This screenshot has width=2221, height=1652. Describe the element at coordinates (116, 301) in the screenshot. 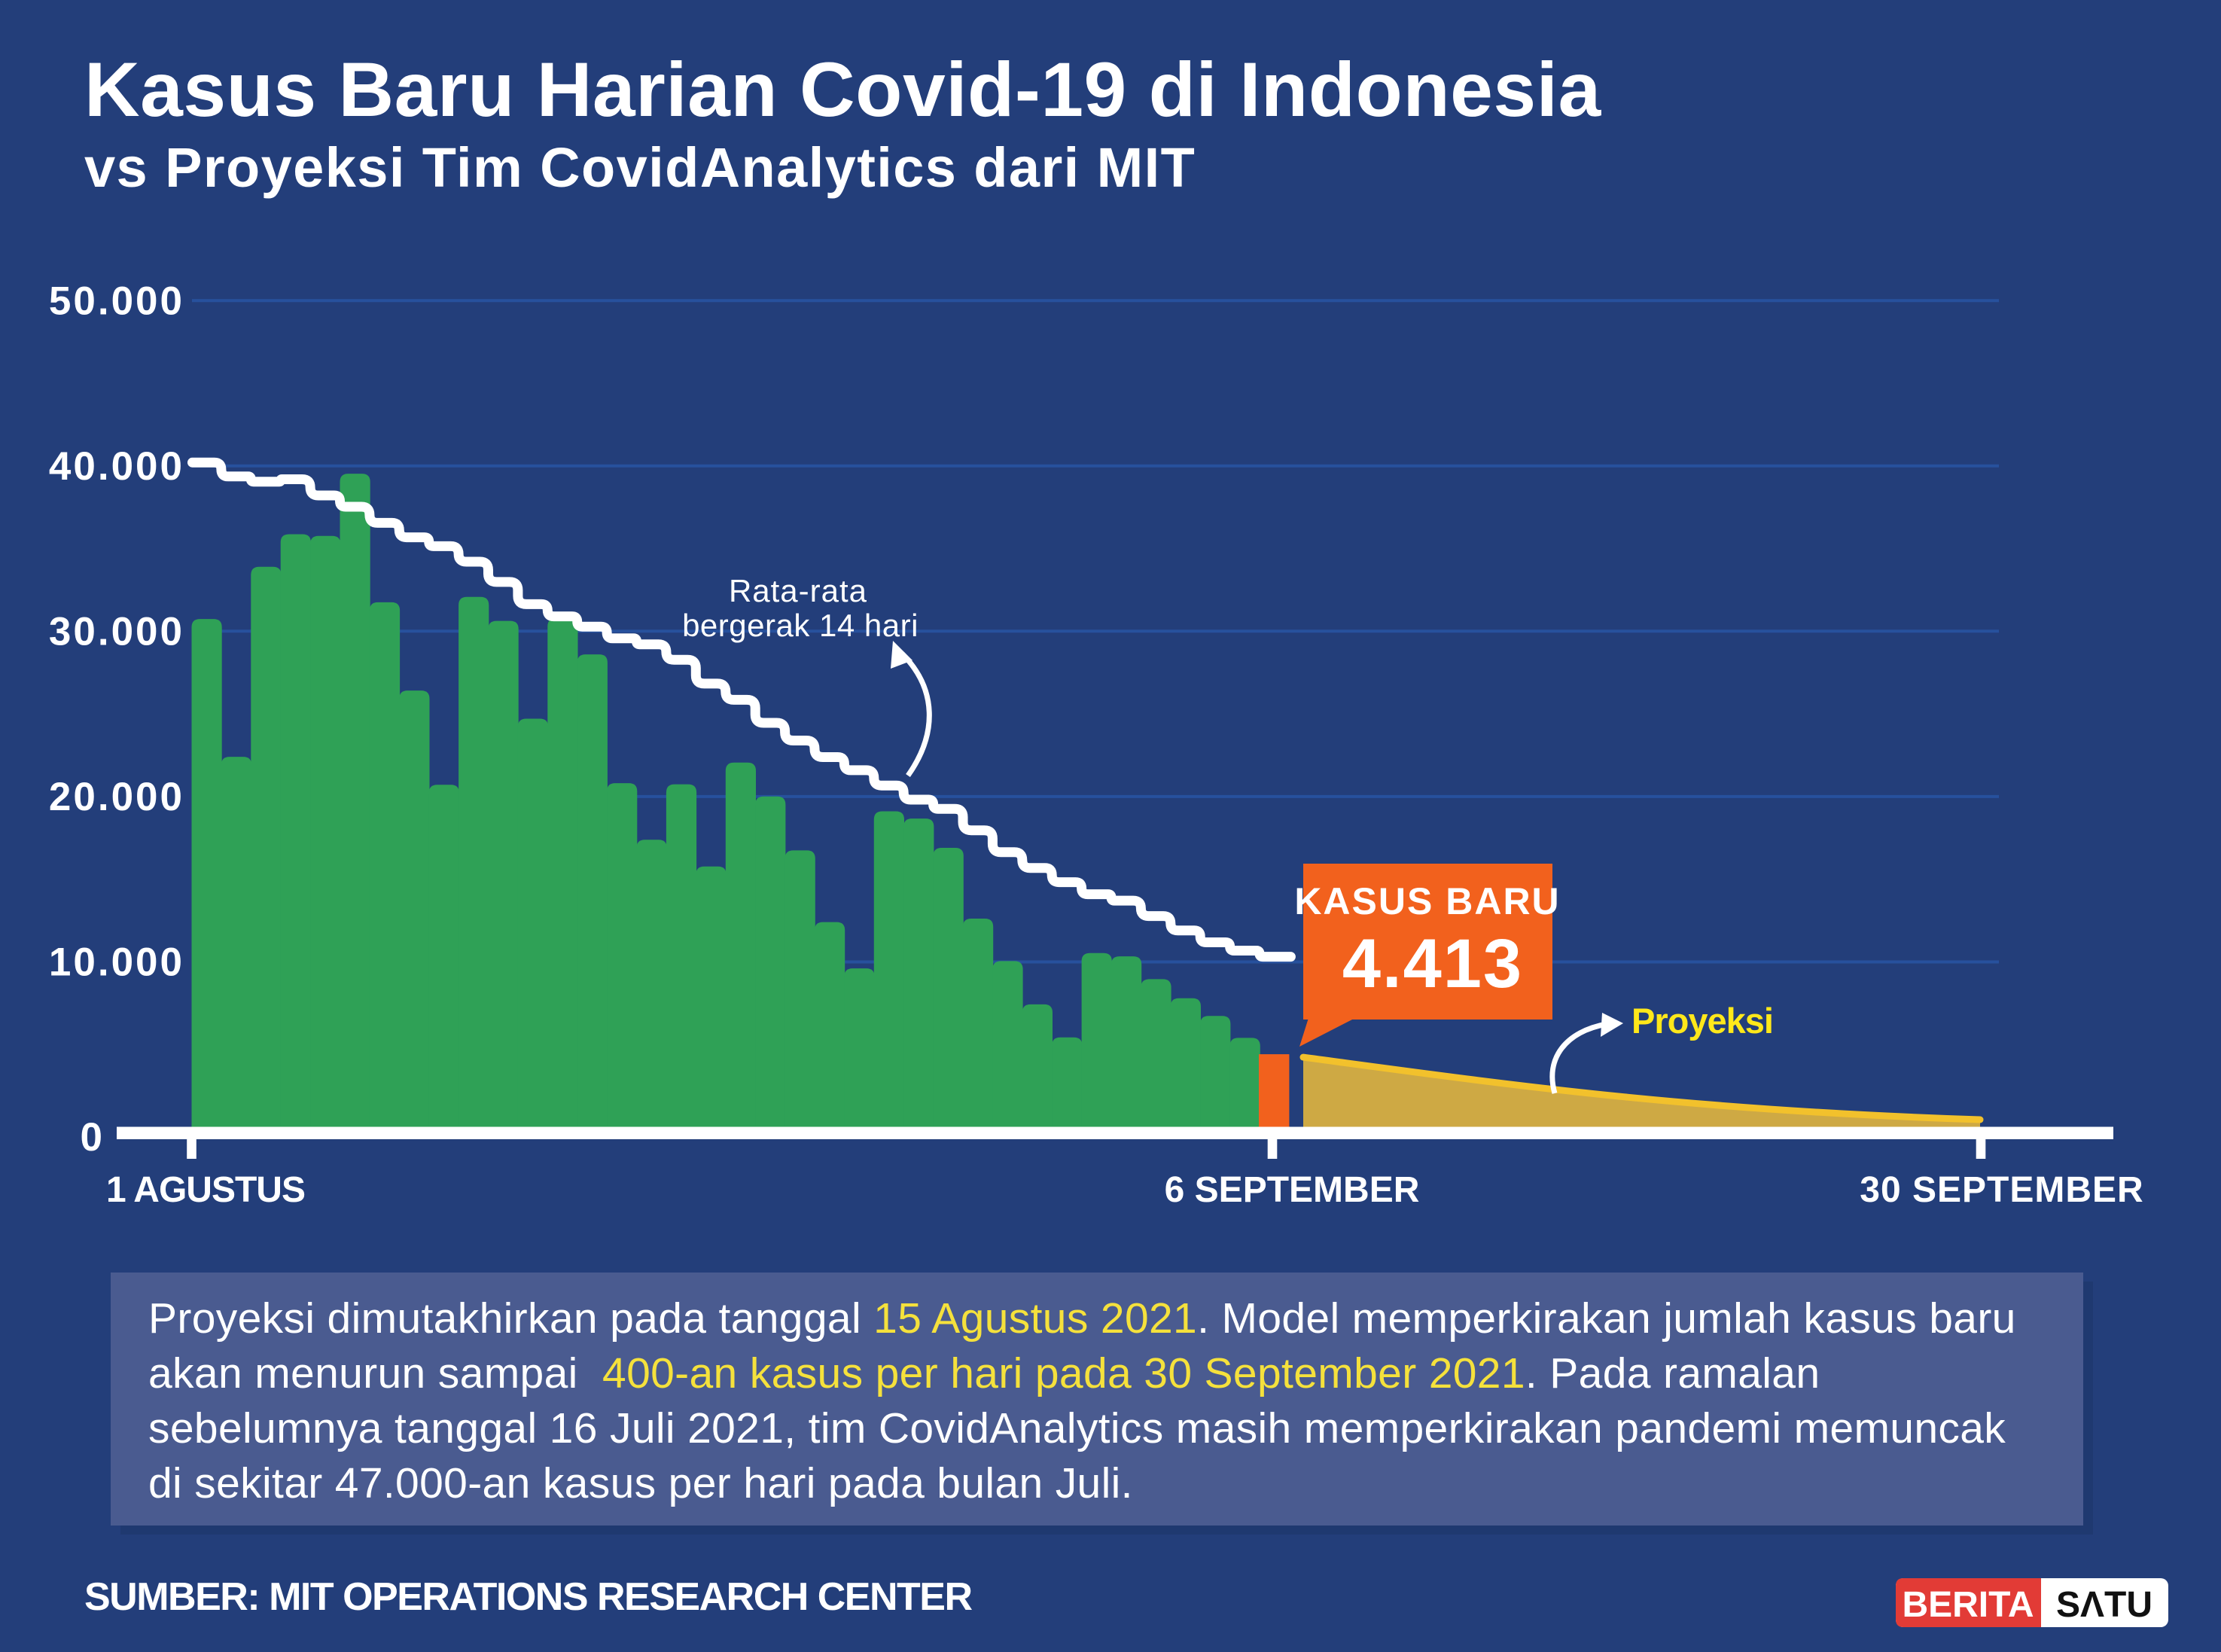

I see `svg-text: 50.000` at that location.